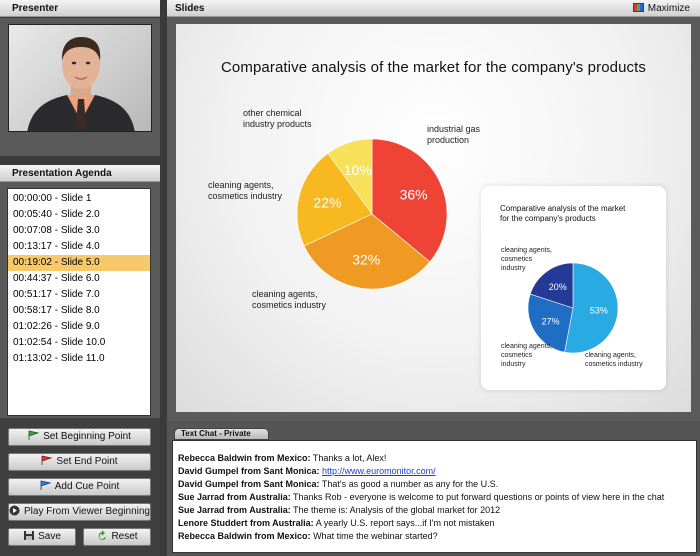 The height and width of the screenshot is (556, 700). I want to click on agenda-panel-header: Presentation Agenda, so click(80, 173).